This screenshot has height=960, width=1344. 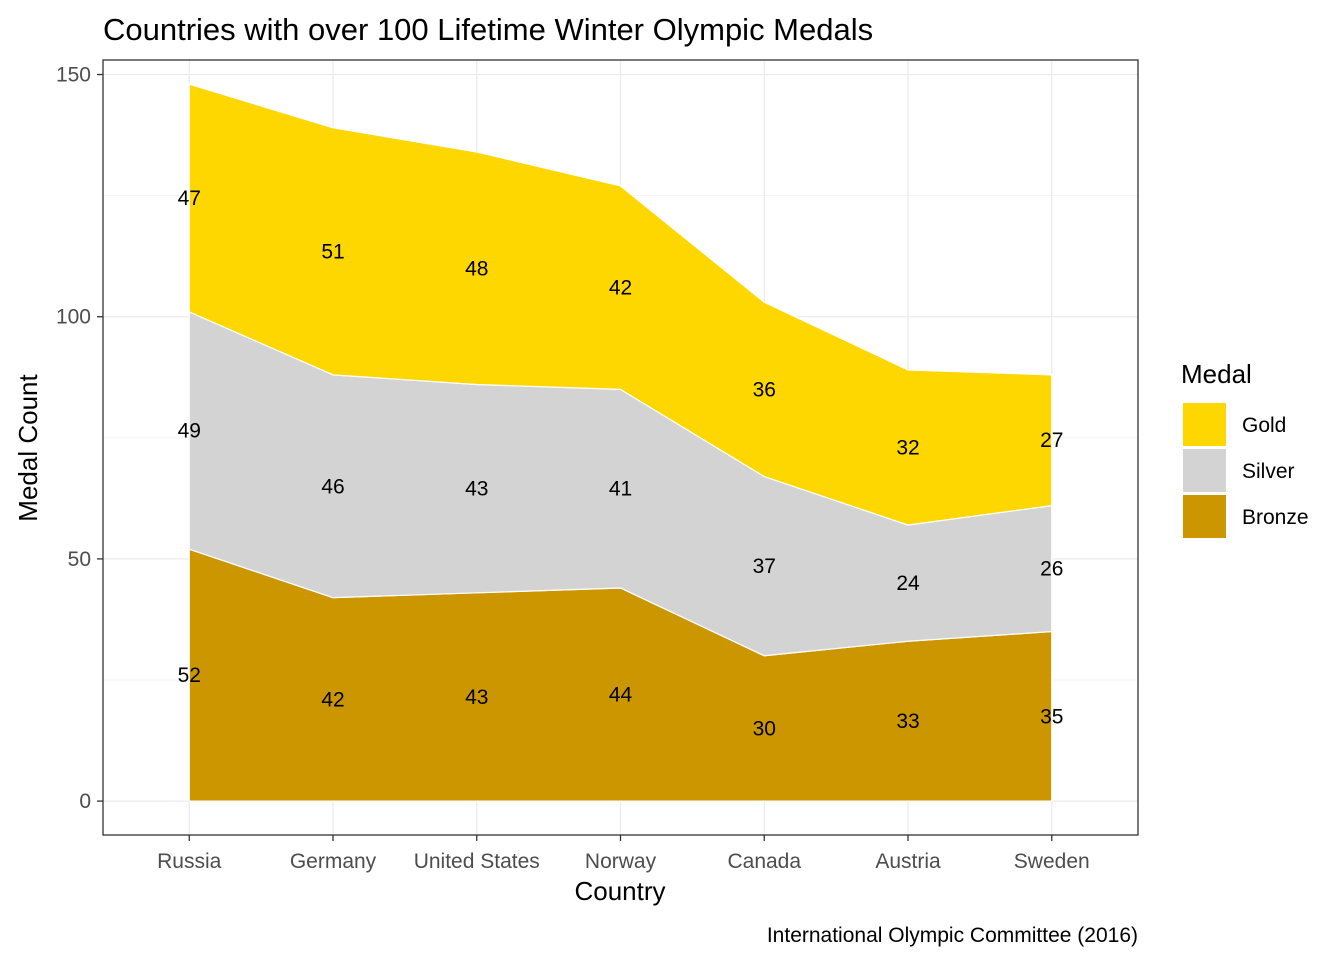 I want to click on y-tick-label: 100, so click(x=73, y=317).